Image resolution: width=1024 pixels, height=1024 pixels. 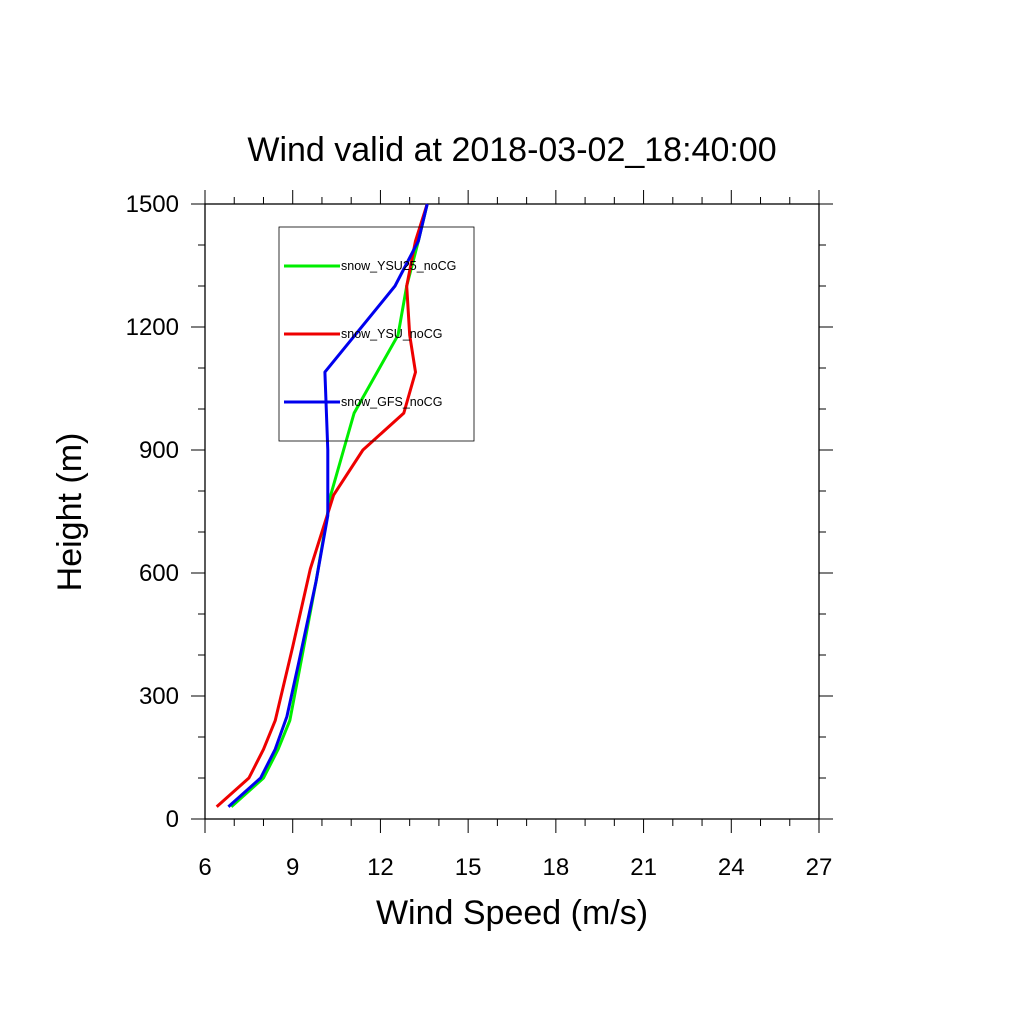 I want to click on x-tick-label: 27, so click(x=819, y=867).